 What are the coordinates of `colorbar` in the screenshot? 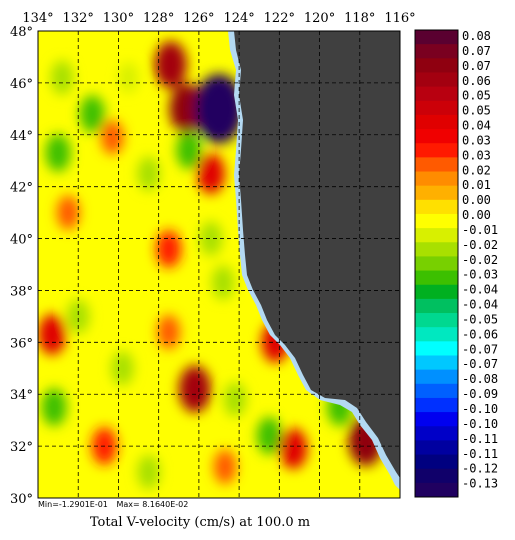 It's located at (436, 263).